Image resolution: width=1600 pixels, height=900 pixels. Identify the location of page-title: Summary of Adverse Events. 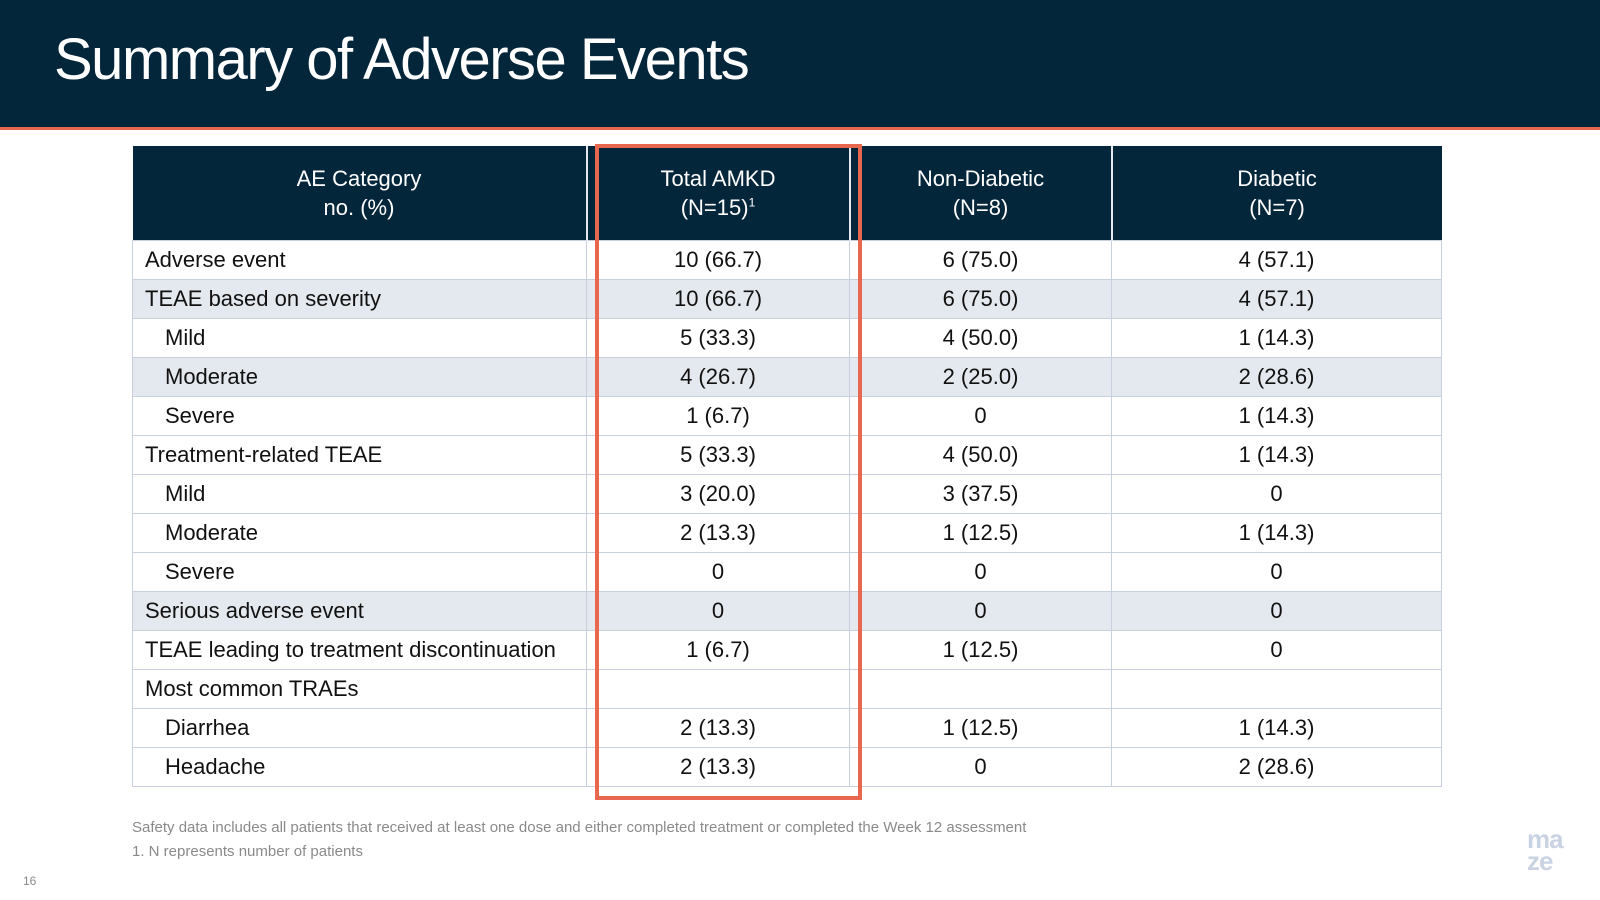
(402, 59).